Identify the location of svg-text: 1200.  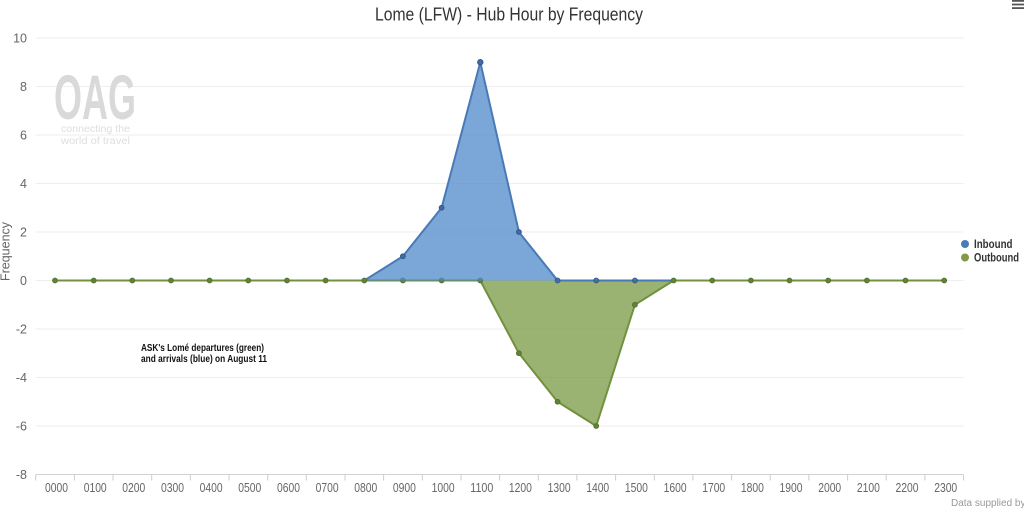
(520, 488).